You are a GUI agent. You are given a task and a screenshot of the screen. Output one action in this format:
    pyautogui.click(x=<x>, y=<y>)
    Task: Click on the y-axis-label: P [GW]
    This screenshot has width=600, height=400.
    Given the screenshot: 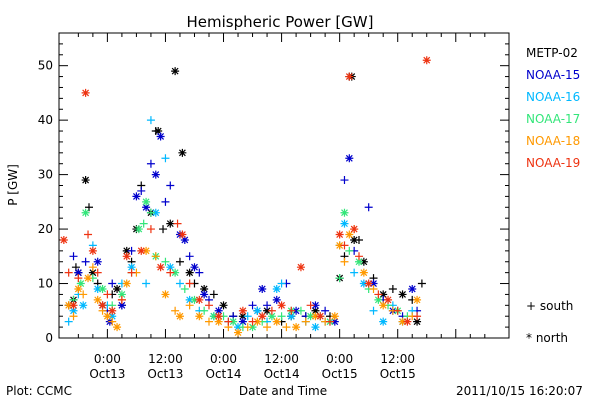 What is the action you would take?
    pyautogui.click(x=13, y=185)
    